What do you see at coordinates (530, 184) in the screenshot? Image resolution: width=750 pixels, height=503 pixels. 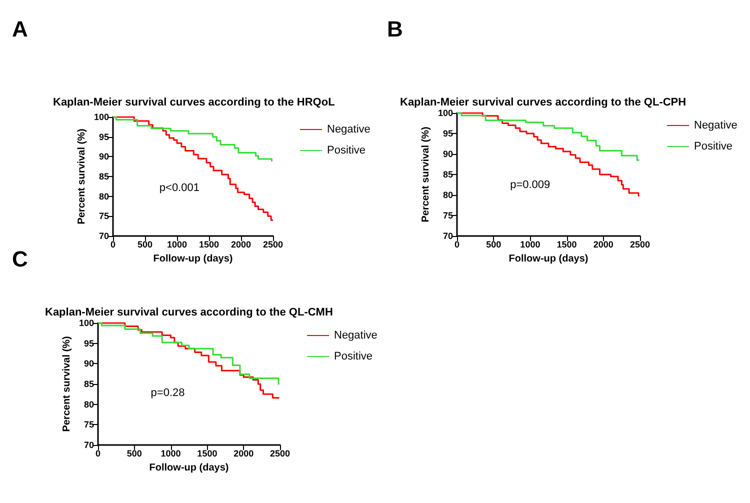 I see `annotation: p=0.009` at bounding box center [530, 184].